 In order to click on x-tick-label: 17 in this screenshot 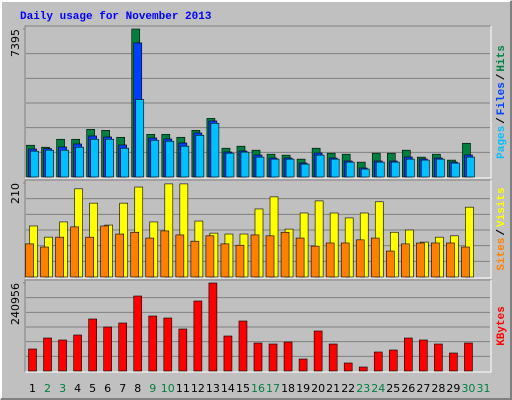, I will do `click(273, 388)`.